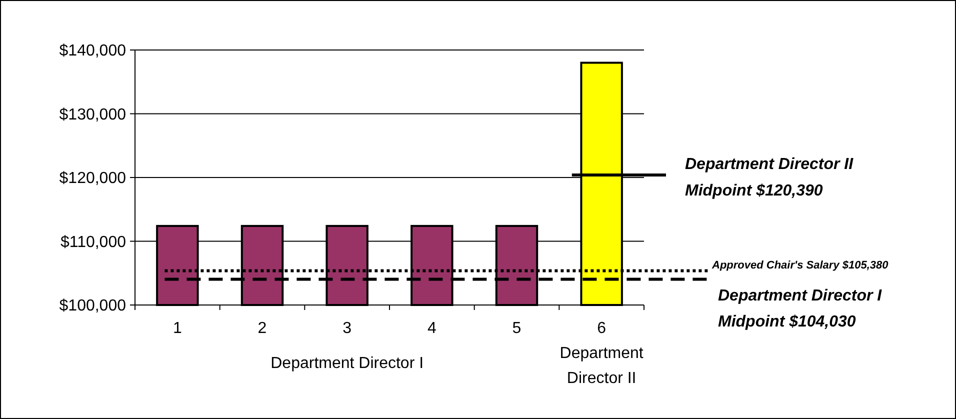  I want to click on x-tick-label: 2, so click(262, 328).